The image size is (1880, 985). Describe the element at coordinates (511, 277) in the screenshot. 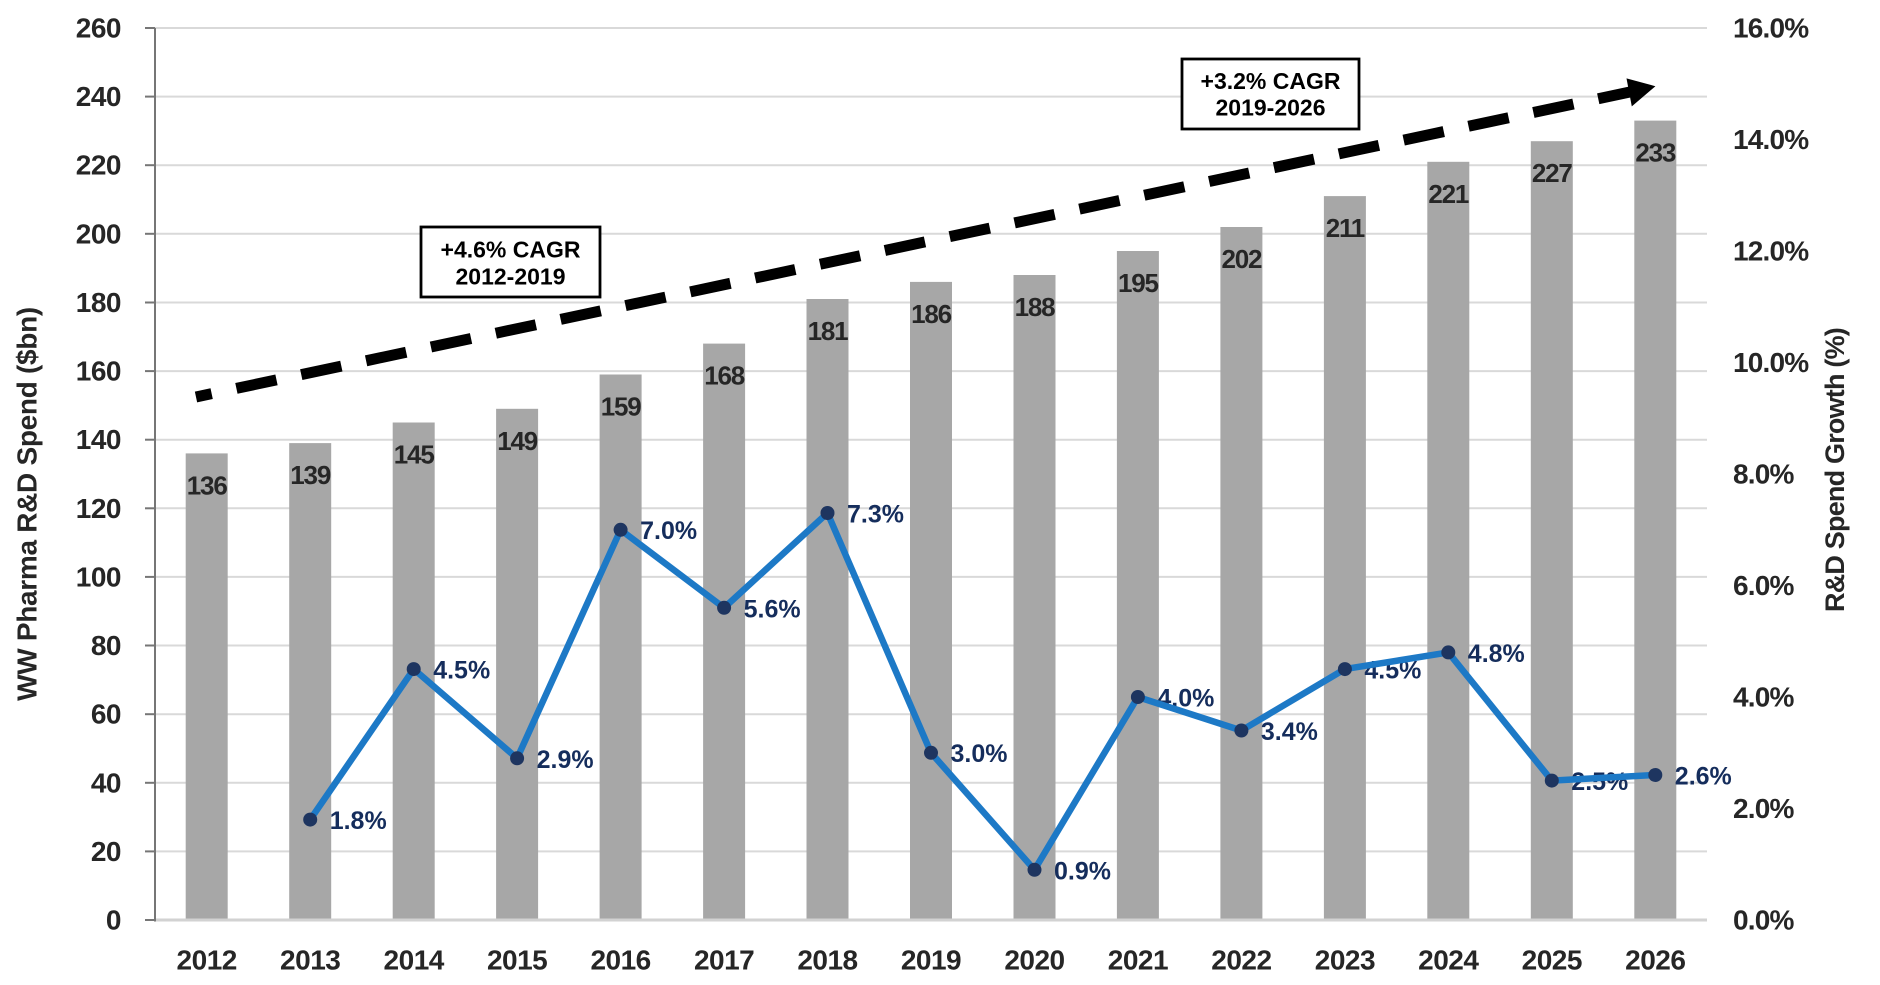

I see `svg-text: 2012-2019` at that location.